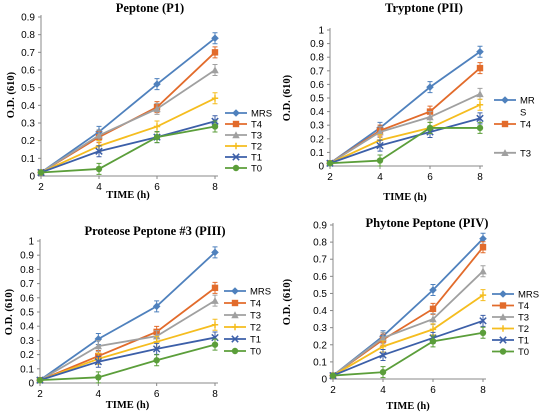  Describe the element at coordinates (427, 223) in the screenshot. I see `chart-title: Phytone Peptone (PIV)` at that location.